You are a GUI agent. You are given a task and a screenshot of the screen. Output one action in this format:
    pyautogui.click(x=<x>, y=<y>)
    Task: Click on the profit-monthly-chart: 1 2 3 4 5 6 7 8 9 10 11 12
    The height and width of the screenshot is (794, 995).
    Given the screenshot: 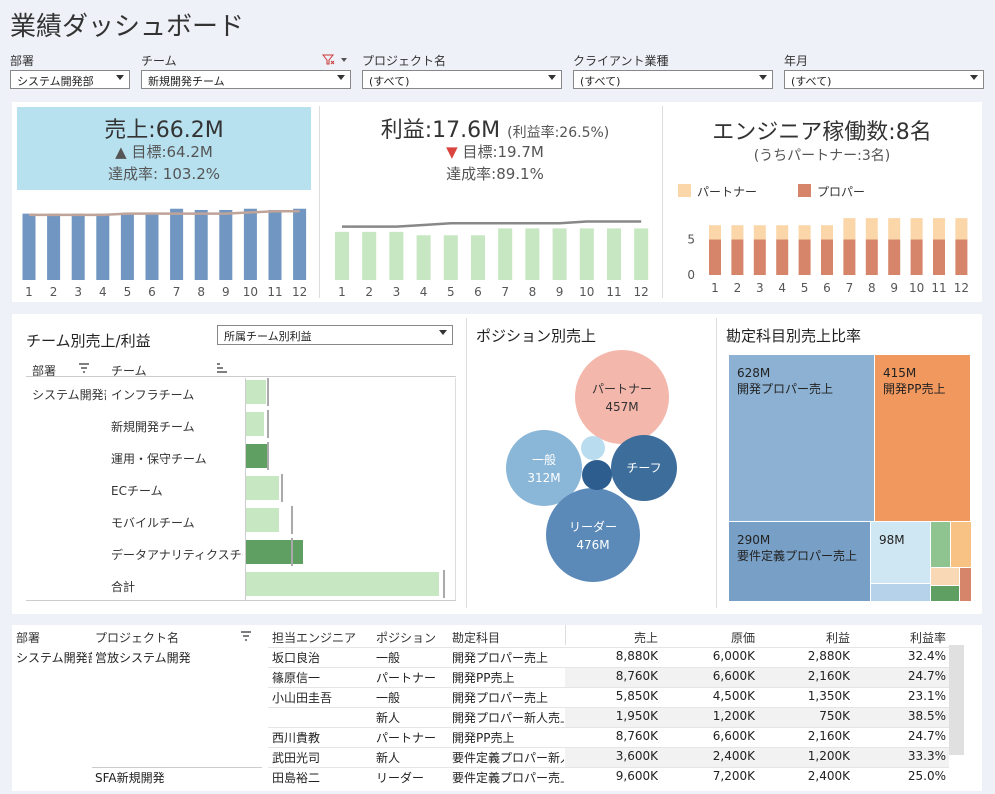 What is the action you would take?
    pyautogui.click(x=492, y=259)
    